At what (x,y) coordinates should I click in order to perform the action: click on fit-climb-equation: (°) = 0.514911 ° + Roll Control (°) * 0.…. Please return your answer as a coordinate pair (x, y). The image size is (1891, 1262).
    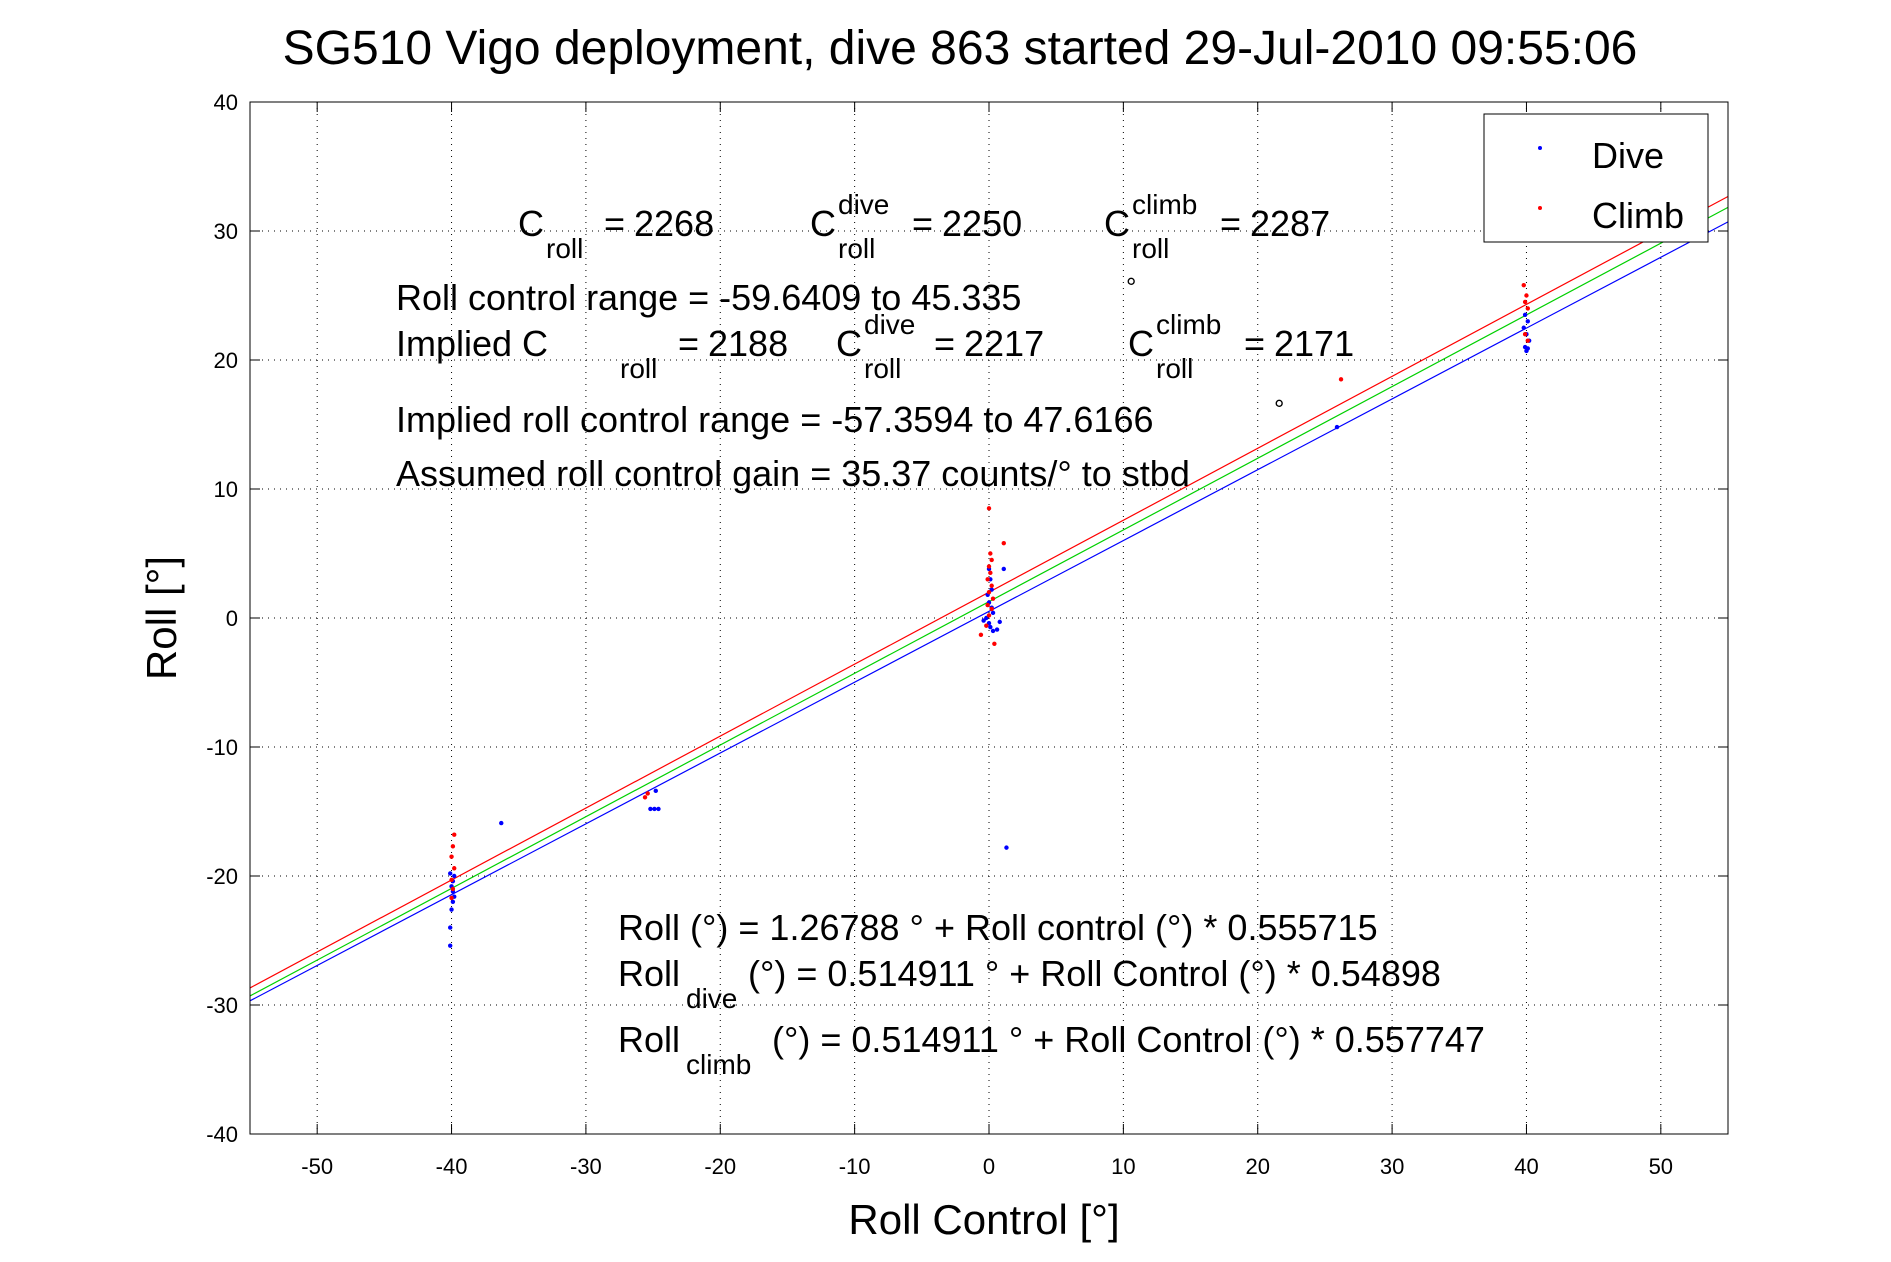
    Looking at the image, I should click on (1128, 1039).